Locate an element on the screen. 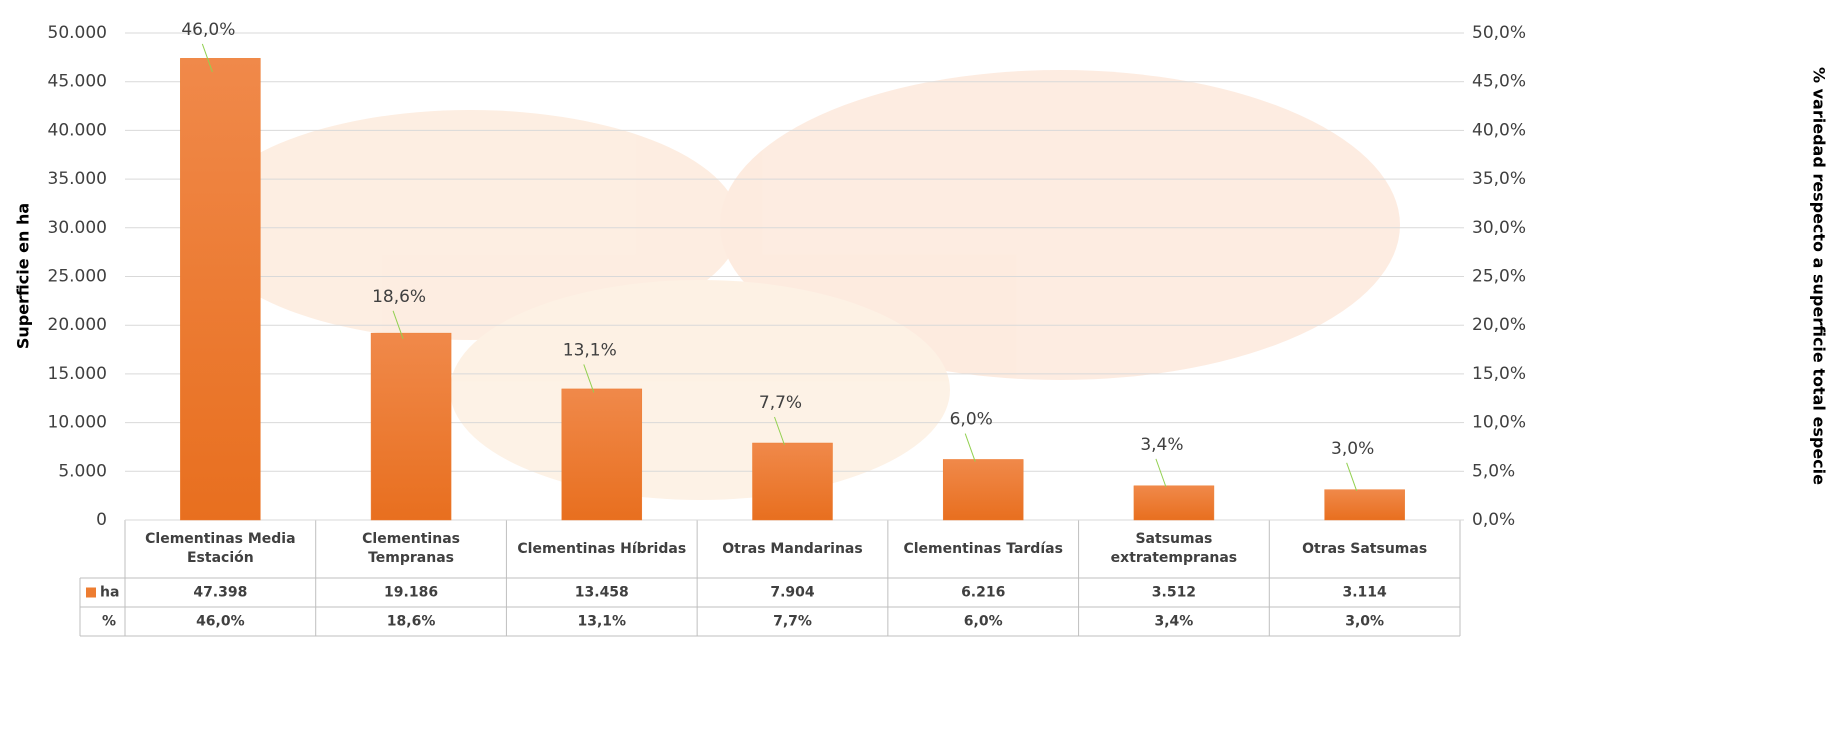 Image resolution: width=1839 pixels, height=748 pixels. y2-tick-label: 20,0% is located at coordinates (1499, 325).